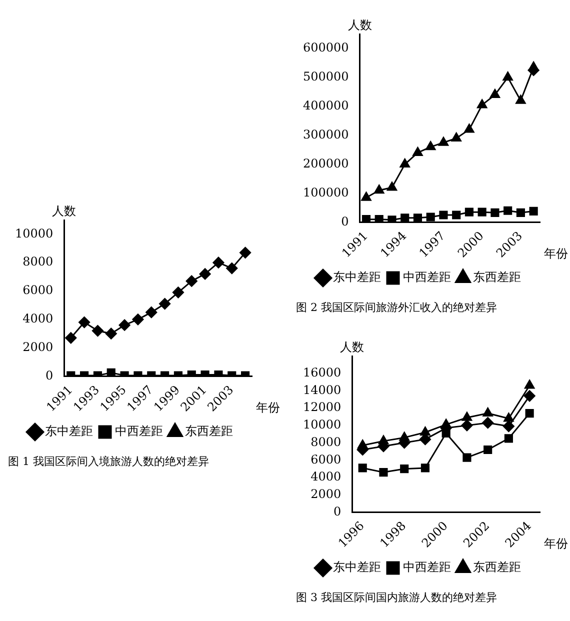 The height and width of the screenshot is (621, 570). Describe the element at coordinates (322, 407) in the screenshot. I see `y-tick-label: 12000` at that location.